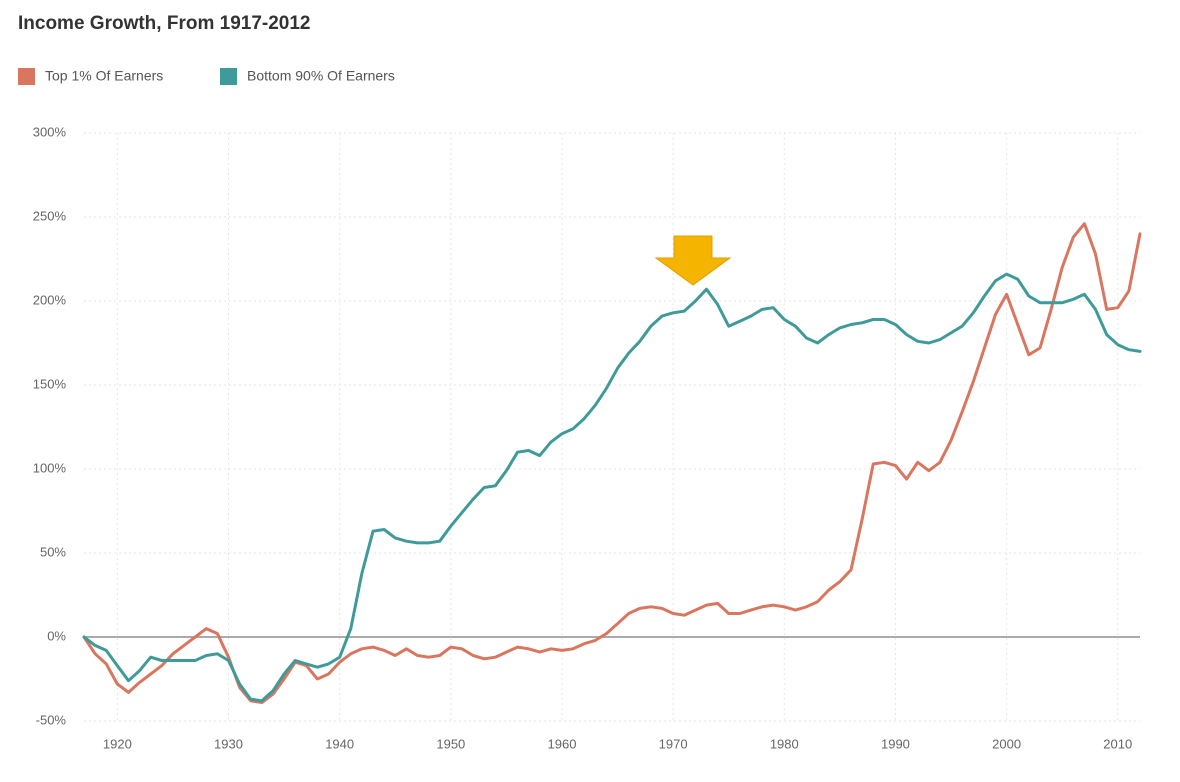  I want to click on arrow-annotation, so click(693, 260).